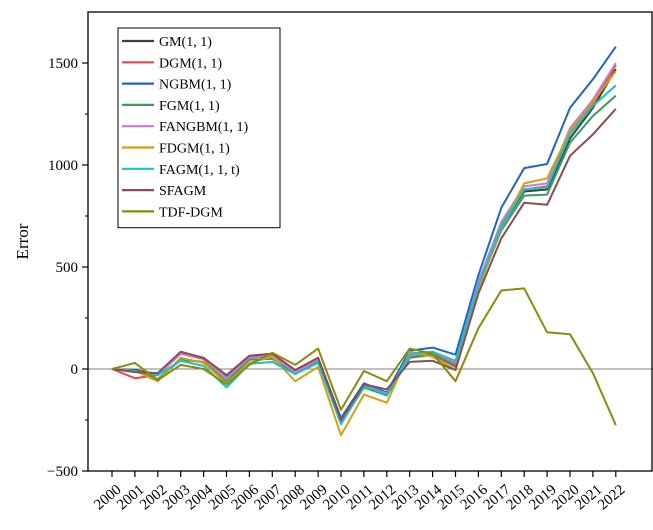  Describe the element at coordinates (185, 42) in the screenshot. I see `legend-label: GM(1, 1)` at that location.